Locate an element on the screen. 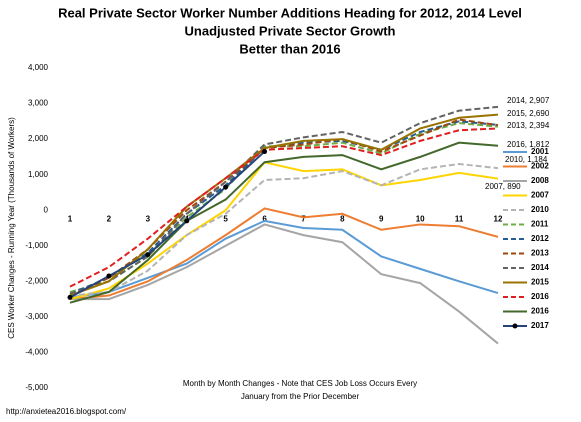 The image size is (581, 422). x-tick-label: 5 is located at coordinates (225, 218).